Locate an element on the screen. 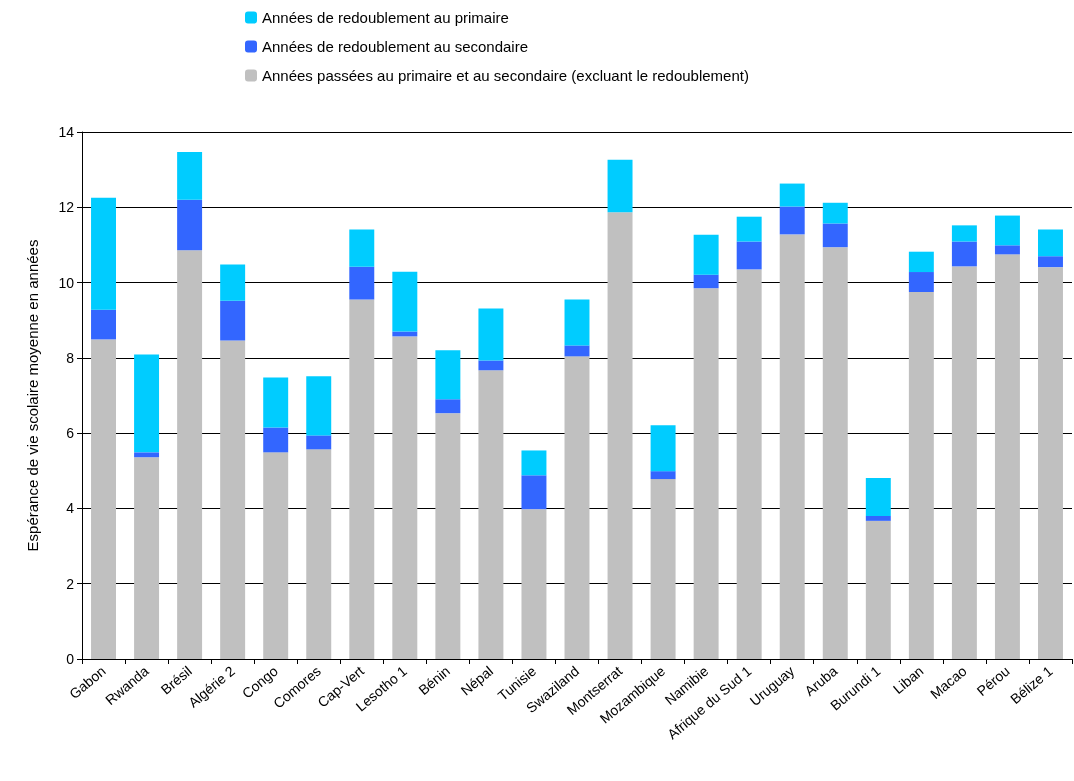 The height and width of the screenshot is (781, 1074). y-tick-label: 12 is located at coordinates (66, 207).